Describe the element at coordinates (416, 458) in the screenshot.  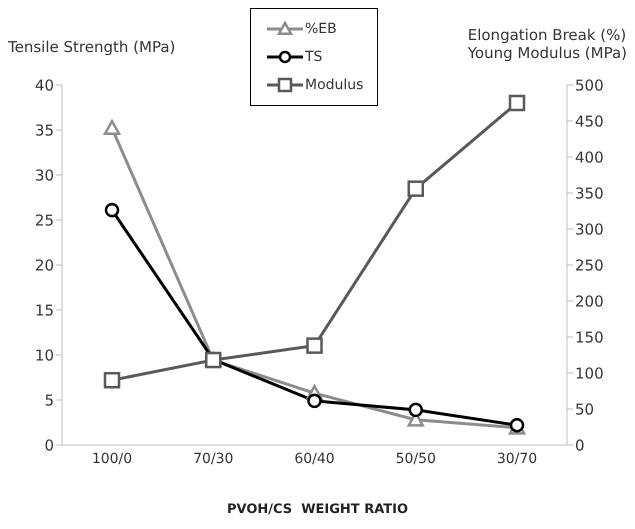
I see `x-tick-label: 50/50` at that location.